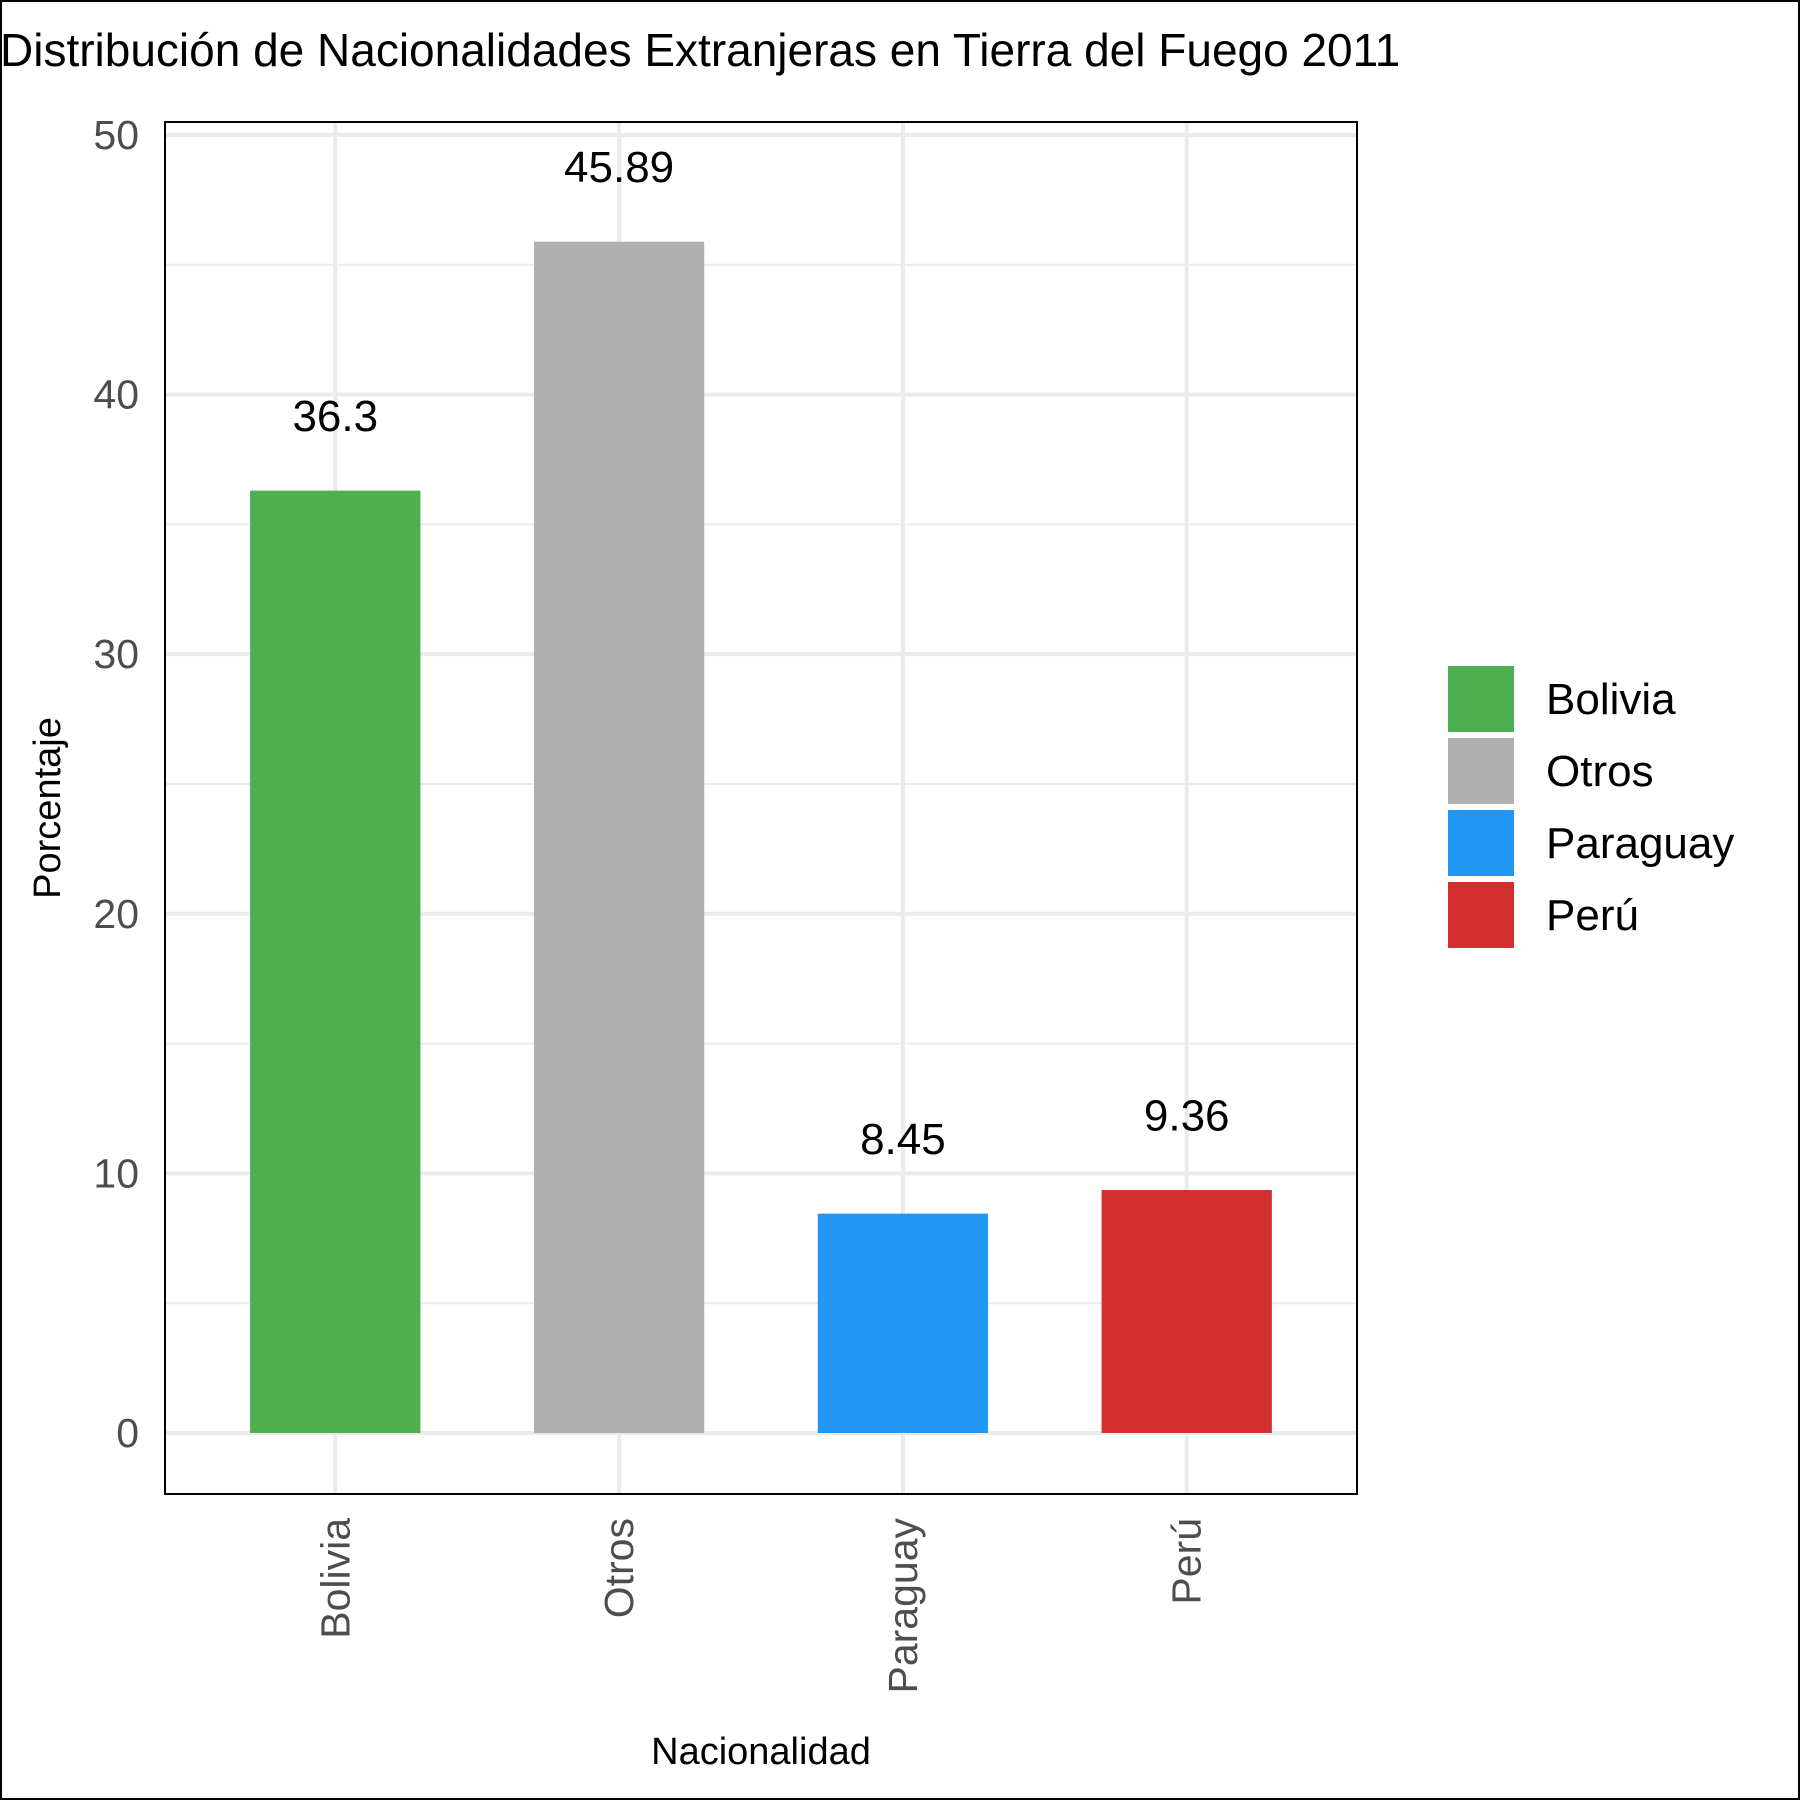 The image size is (1800, 1800). I want to click on data-label: 8.45, so click(903, 1139).